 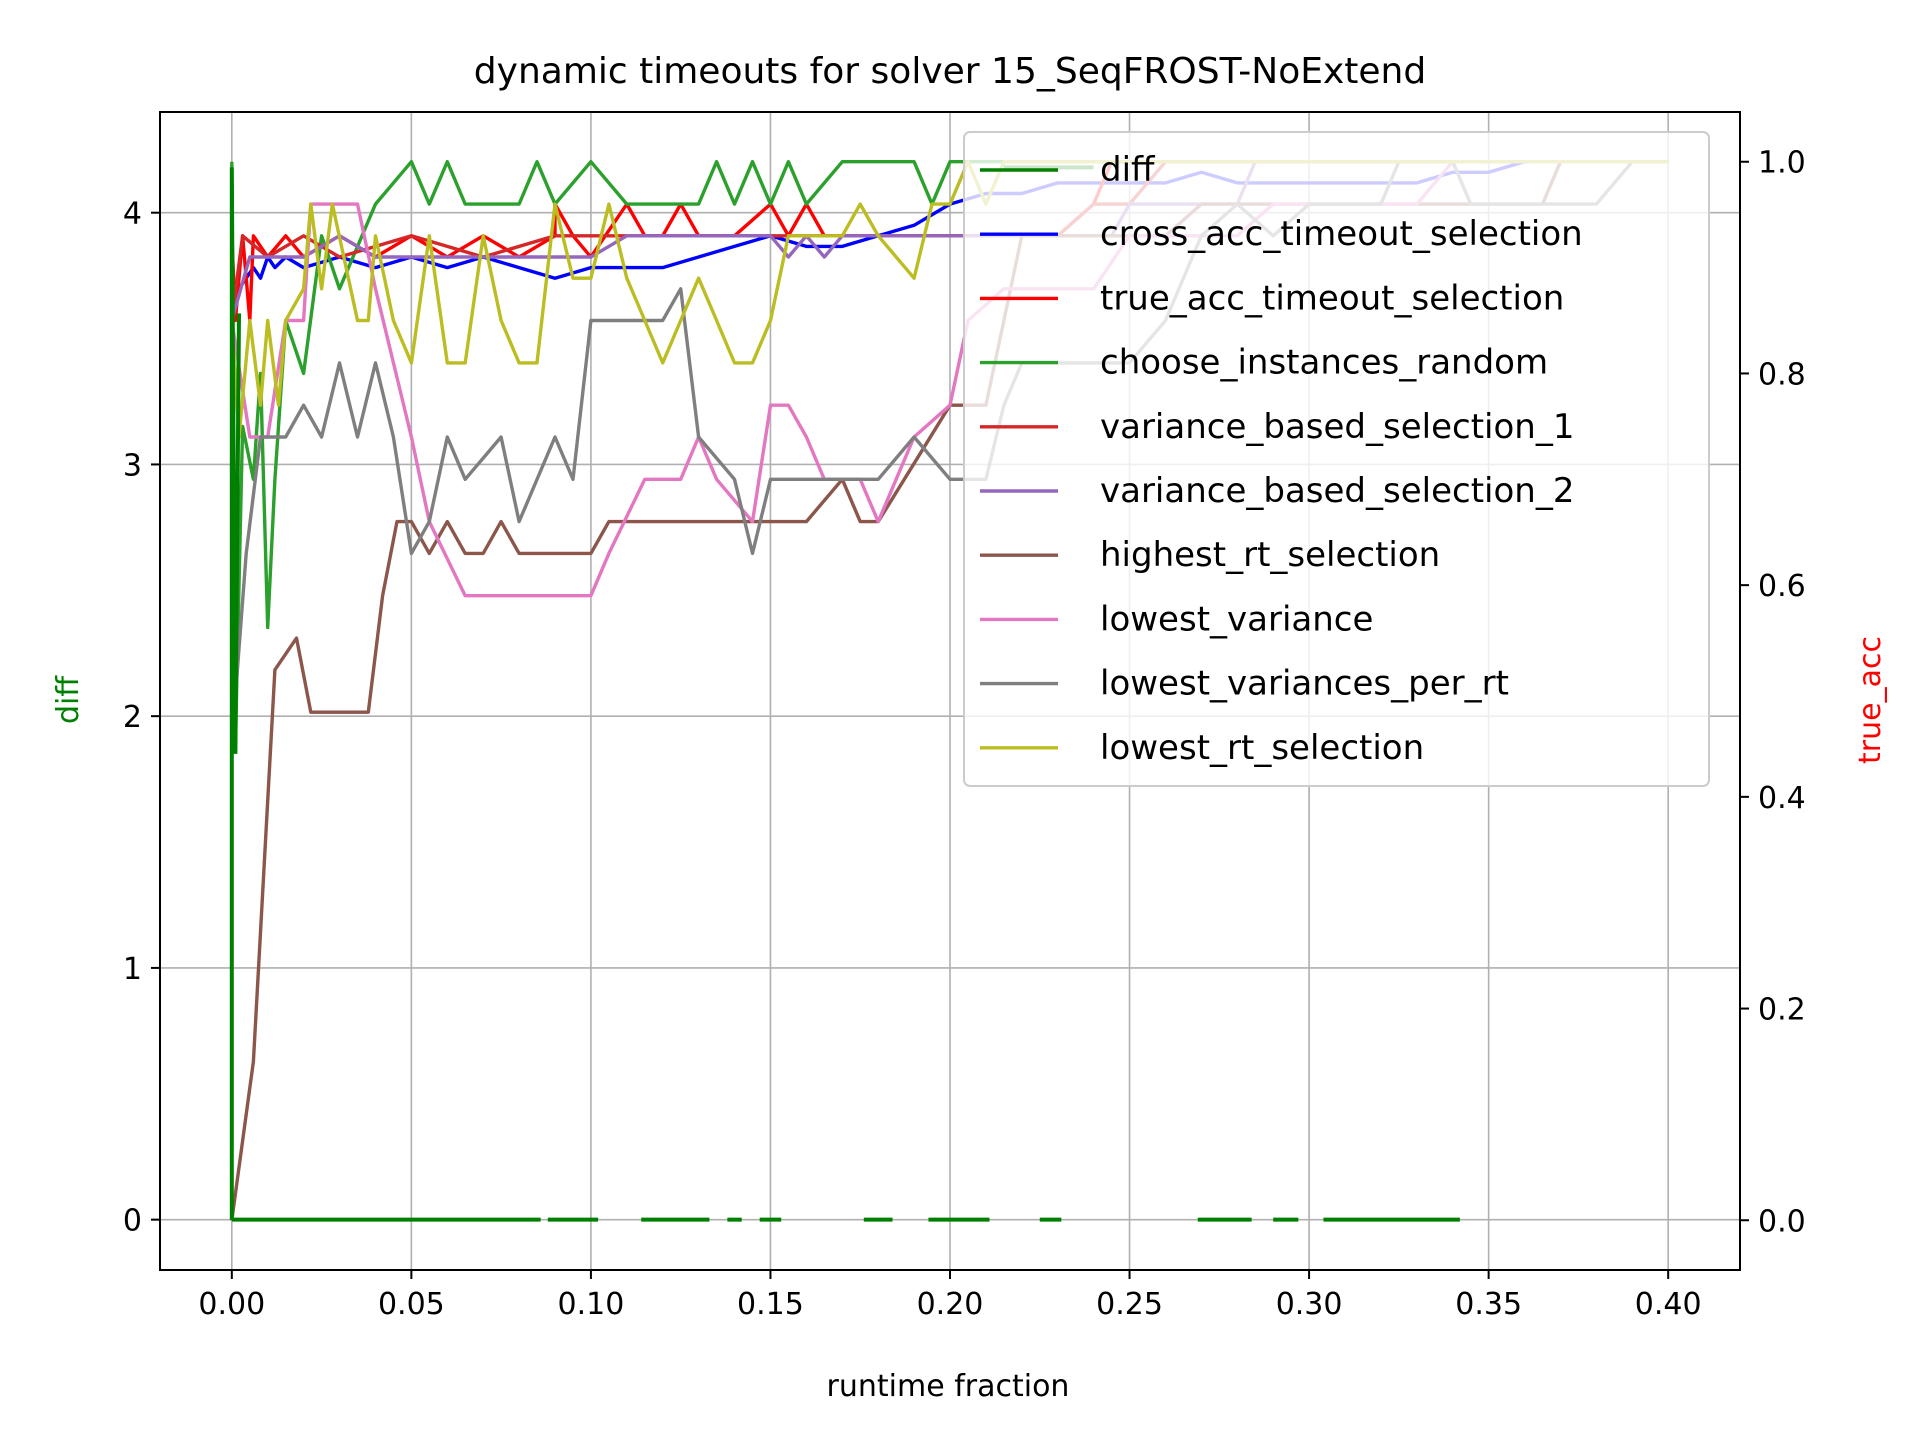 I want to click on y-left-tick-label: 4, so click(x=132, y=214).